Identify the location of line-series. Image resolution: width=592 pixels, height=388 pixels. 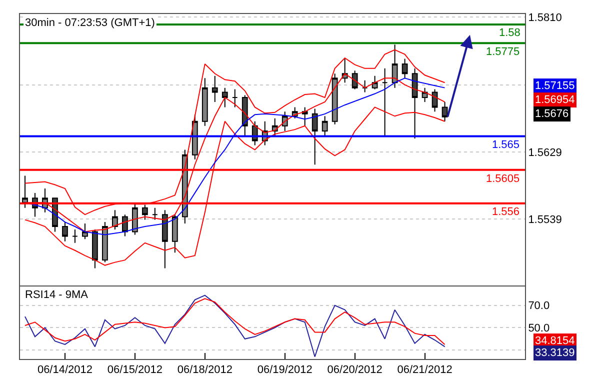
(235, 321).